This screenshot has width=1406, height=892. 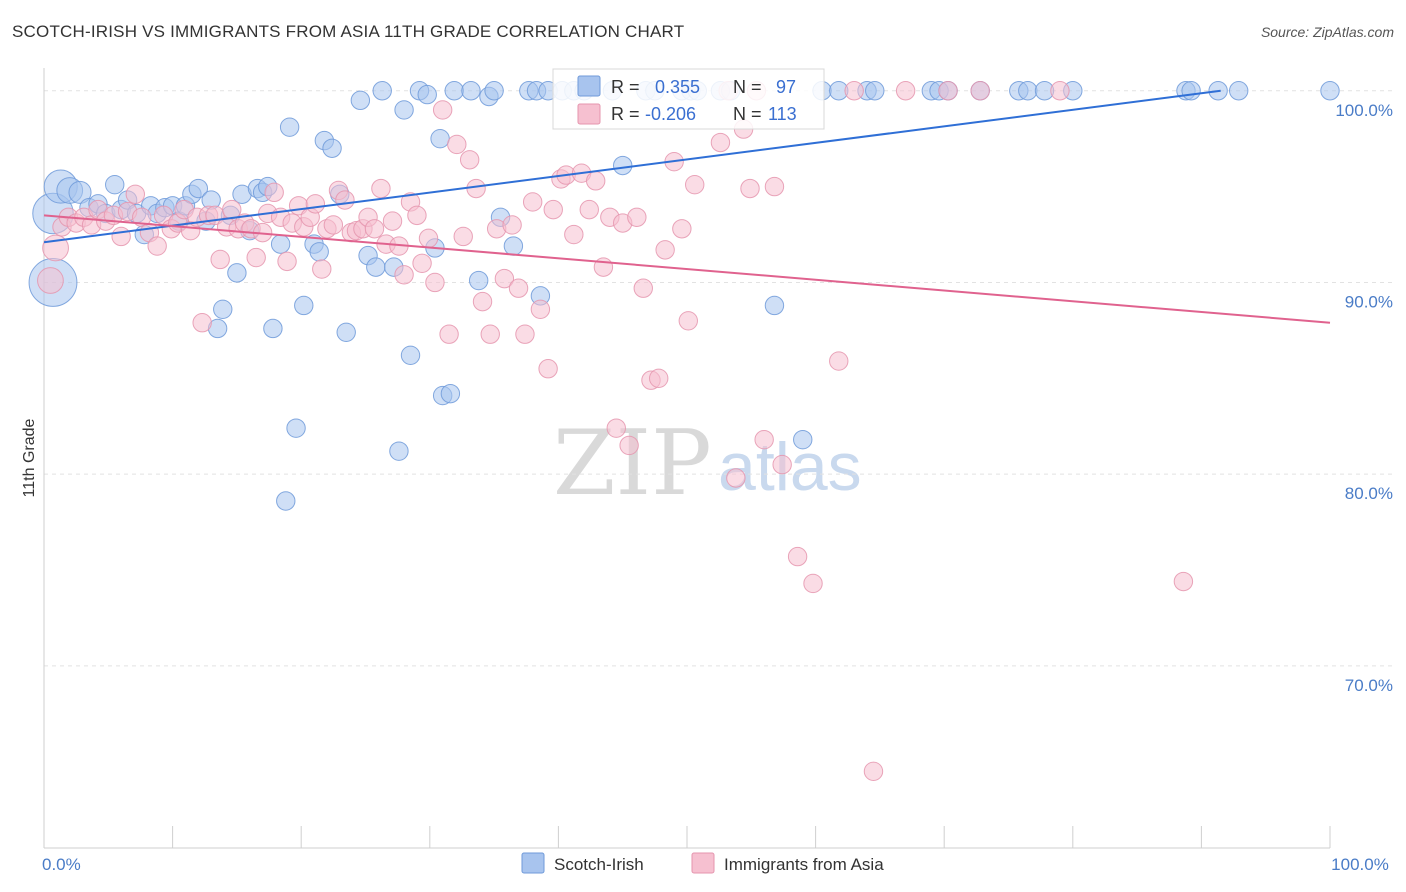 What do you see at coordinates (804, 864) in the screenshot?
I see `legend-label-immigrants-asia: Immigrants from Asia` at bounding box center [804, 864].